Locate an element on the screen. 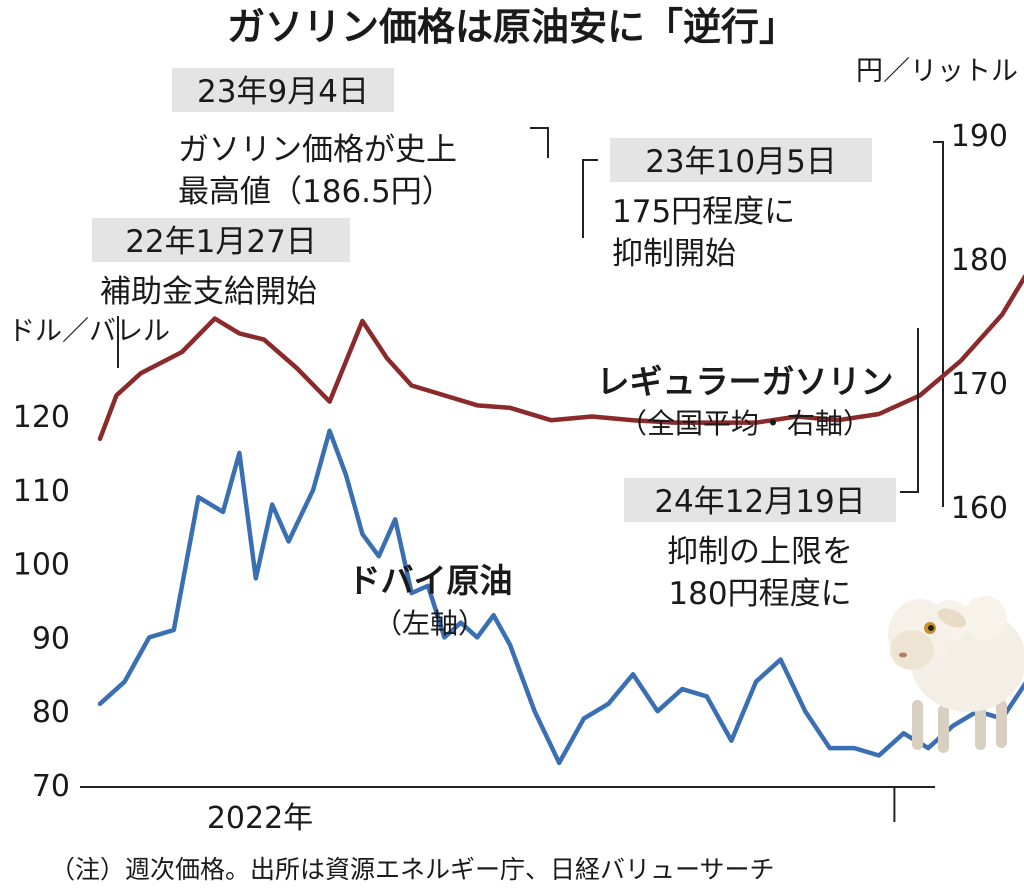 This screenshot has width=1024, height=893. right-y-tick-label: 160 is located at coordinates (979, 508).